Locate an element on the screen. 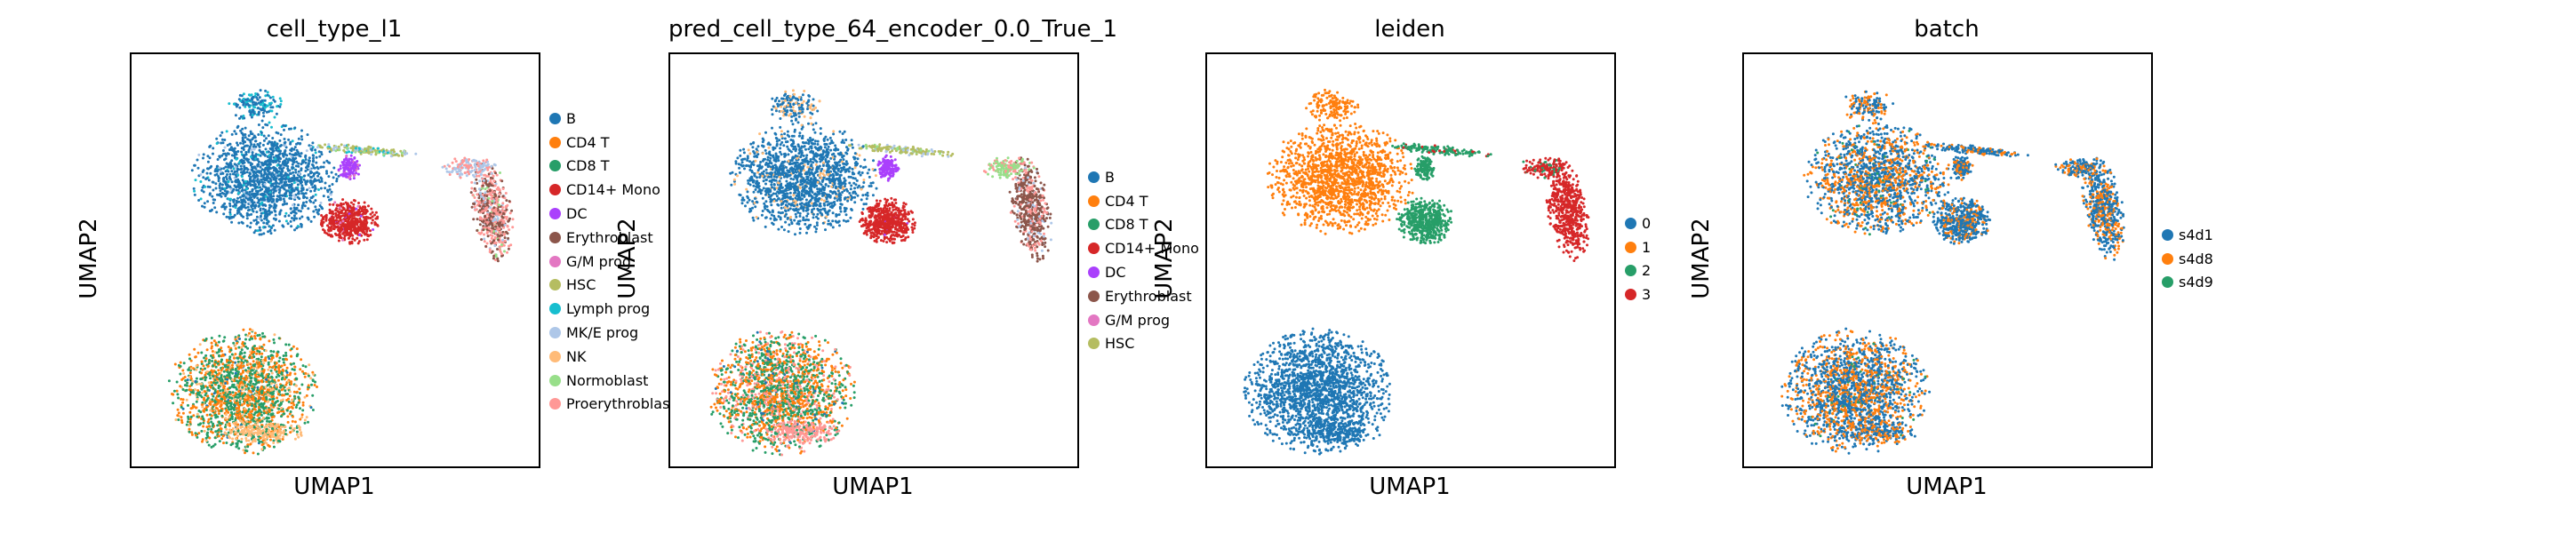 This screenshot has width=2576, height=533. plot-area is located at coordinates (335, 260).